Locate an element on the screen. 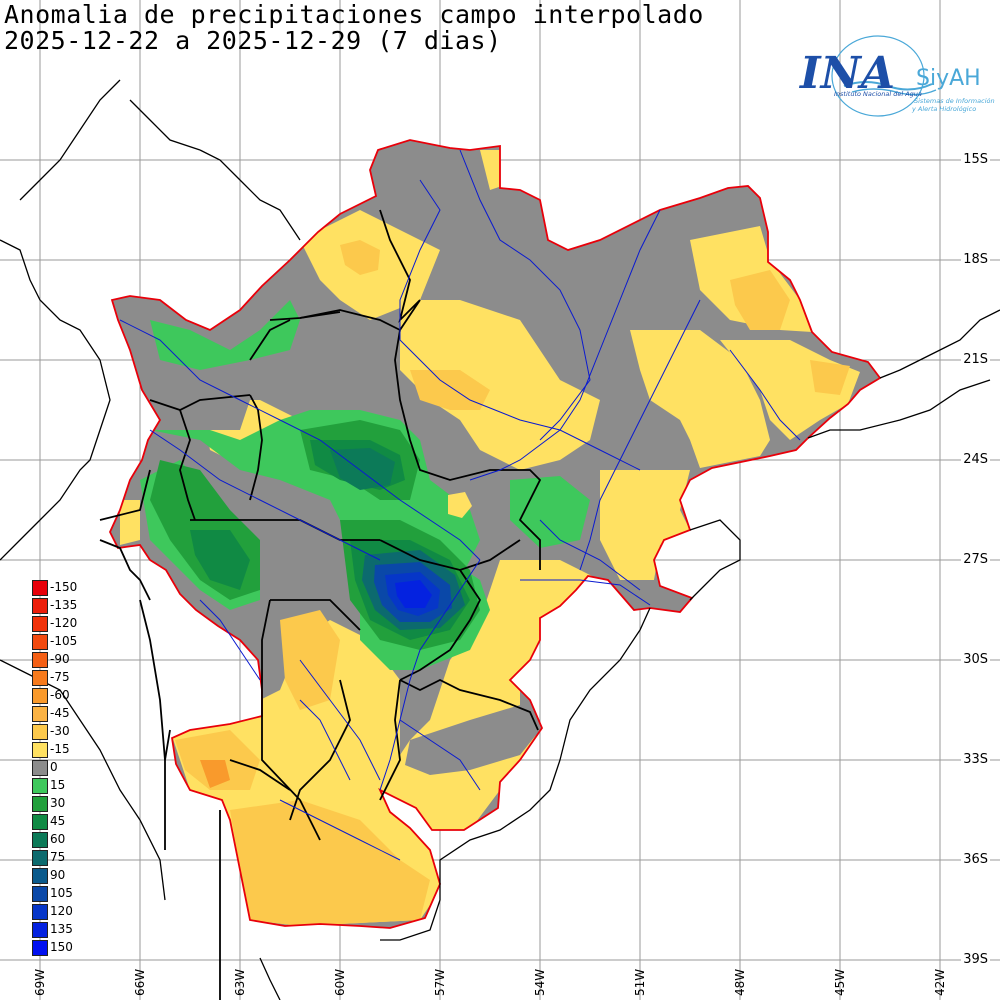  legend-entry: 15 is located at coordinates (62, 786).